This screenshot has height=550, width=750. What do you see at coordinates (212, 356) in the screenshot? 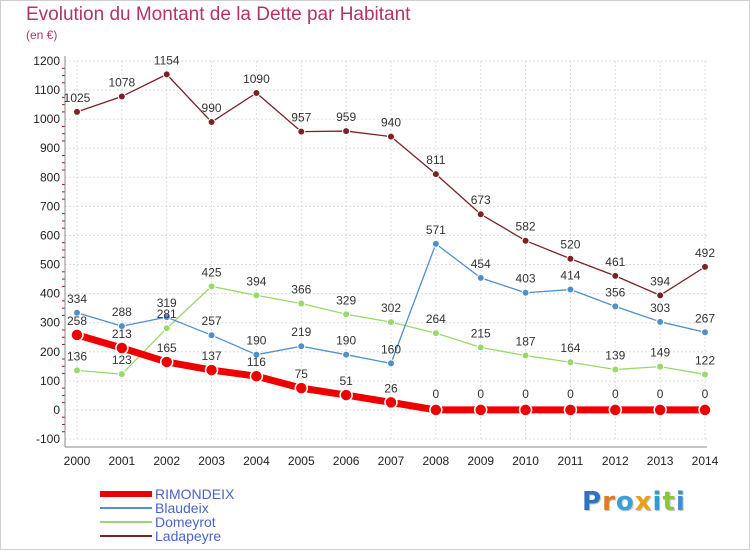
I see `data-label-rimondeix: 137` at bounding box center [212, 356].